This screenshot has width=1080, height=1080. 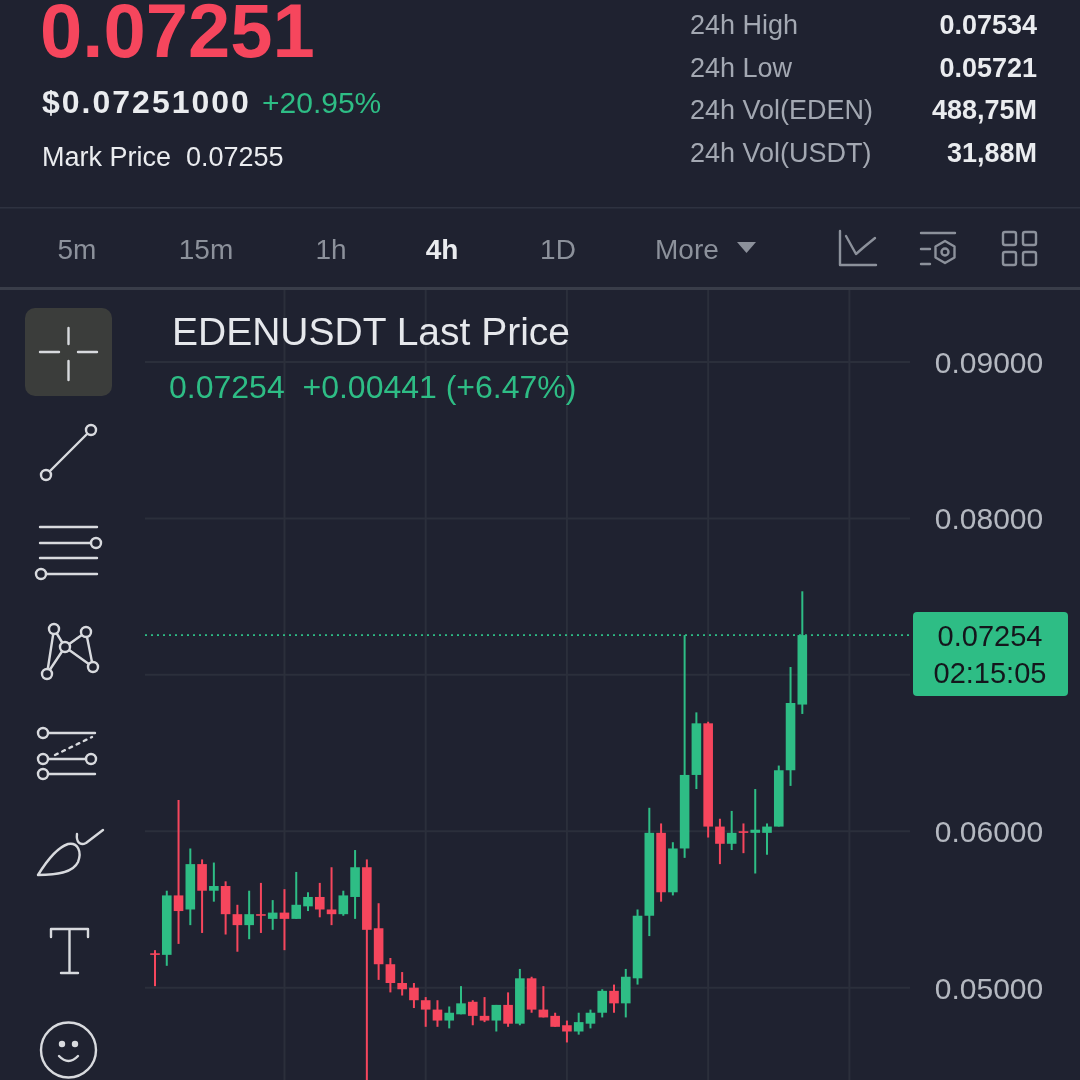 What do you see at coordinates (744, 25) in the screenshot?
I see `text: 24h High` at bounding box center [744, 25].